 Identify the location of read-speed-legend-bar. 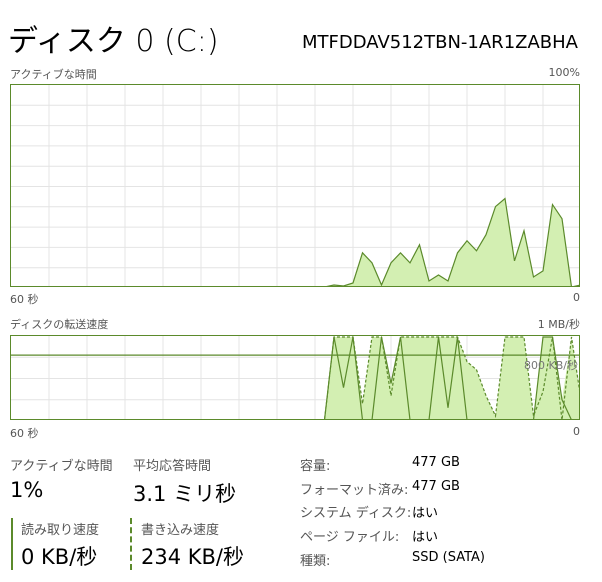
(12, 544).